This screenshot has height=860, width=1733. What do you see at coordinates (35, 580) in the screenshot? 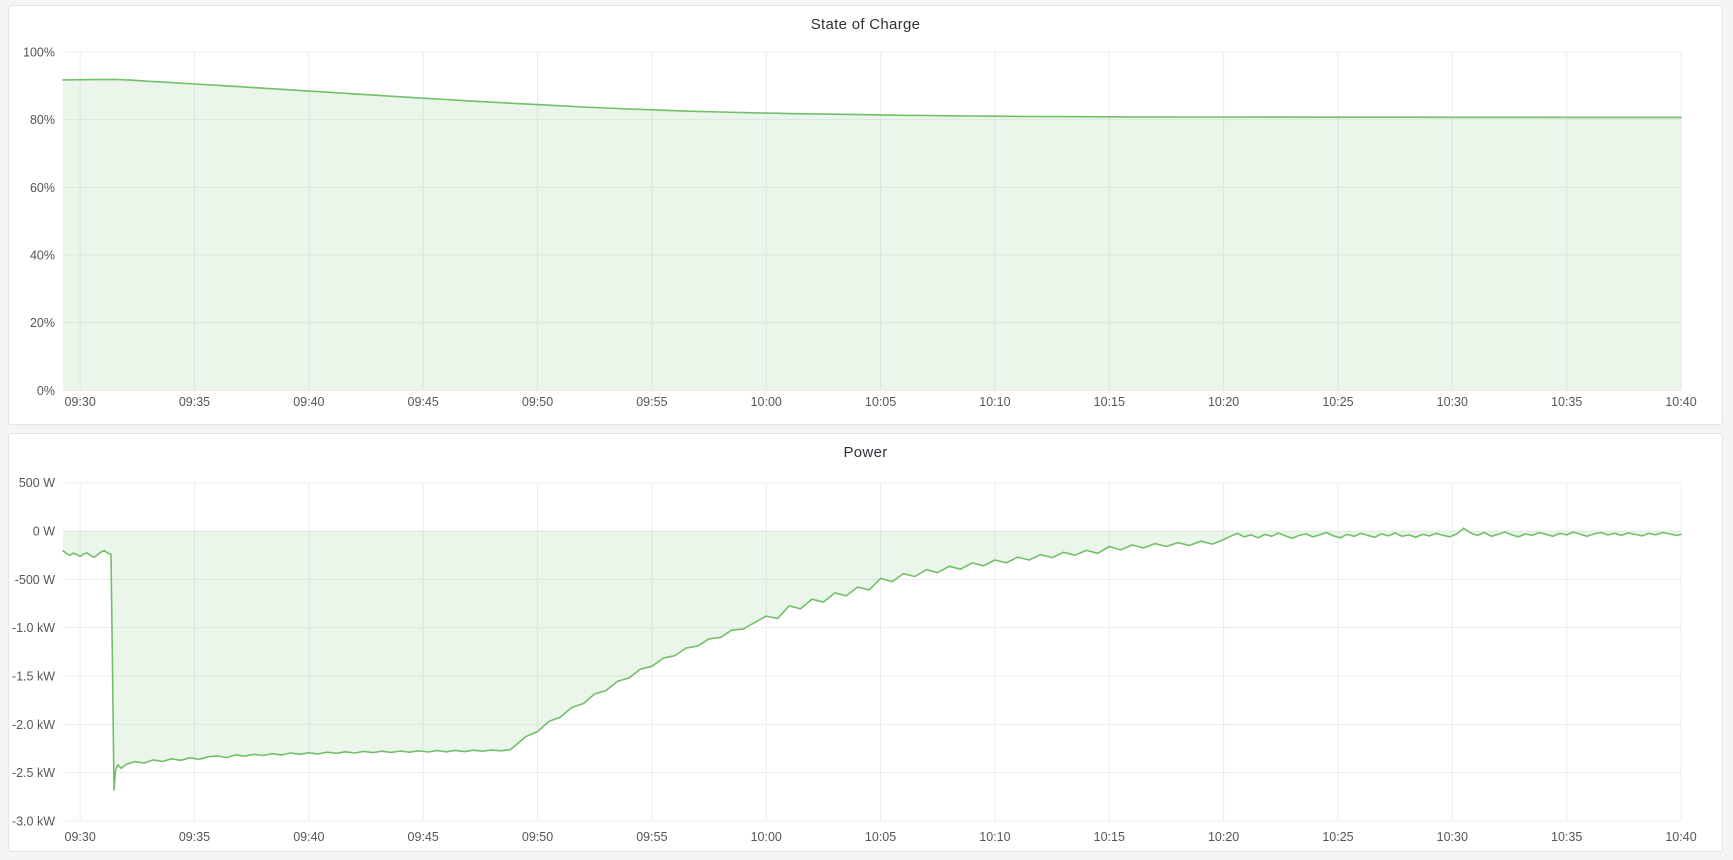
I see `y-axis-tick-label: -500 W` at bounding box center [35, 580].